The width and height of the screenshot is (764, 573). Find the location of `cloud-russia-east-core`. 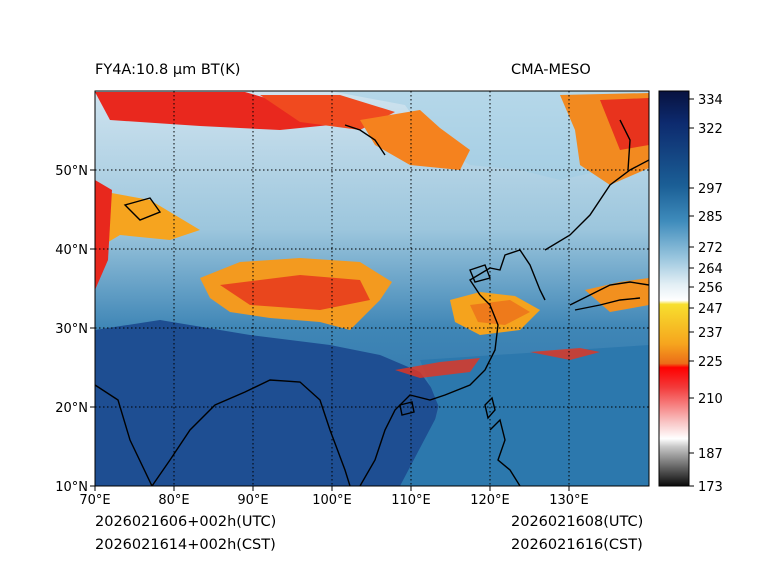

cloud-russia-east-core is located at coordinates (624, 124).